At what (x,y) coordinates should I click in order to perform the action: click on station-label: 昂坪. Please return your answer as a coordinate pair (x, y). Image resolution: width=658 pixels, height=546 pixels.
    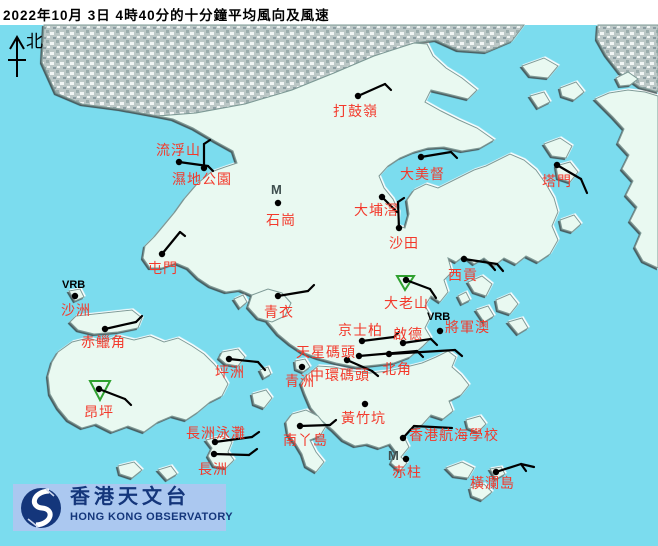
    Looking at the image, I should click on (99, 412).